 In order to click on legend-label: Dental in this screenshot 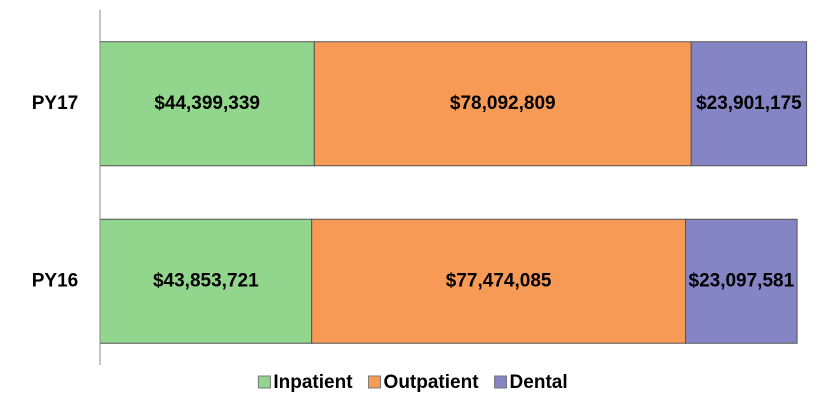, I will do `click(539, 382)`.